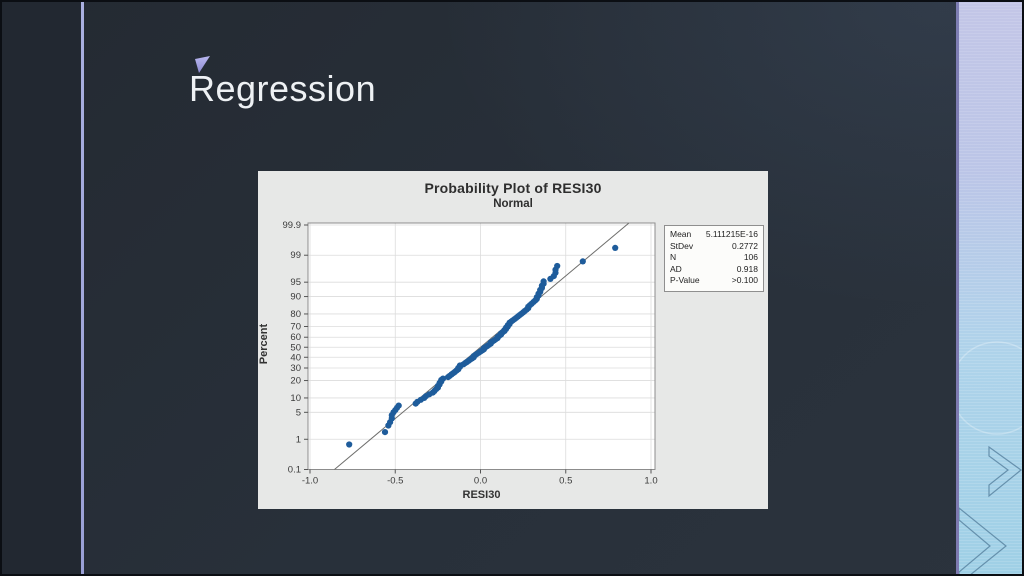 The height and width of the screenshot is (576, 1024). What do you see at coordinates (480, 481) in the screenshot?
I see `x-tick-label: 0.0` at bounding box center [480, 481].